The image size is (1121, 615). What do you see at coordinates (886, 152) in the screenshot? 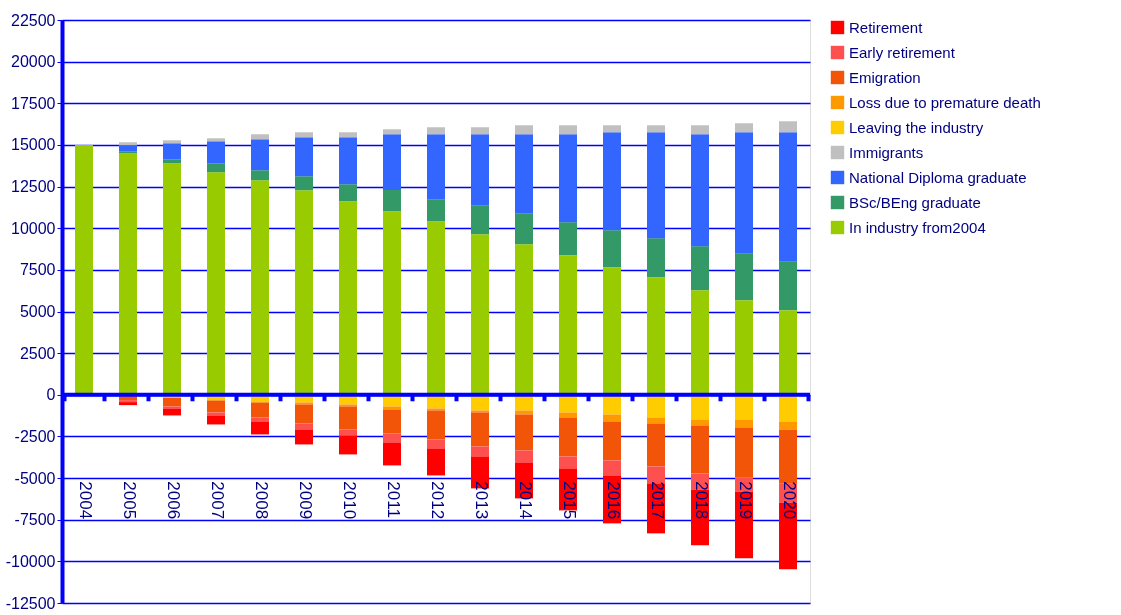
I see `legend-label: Immigrants` at bounding box center [886, 152].